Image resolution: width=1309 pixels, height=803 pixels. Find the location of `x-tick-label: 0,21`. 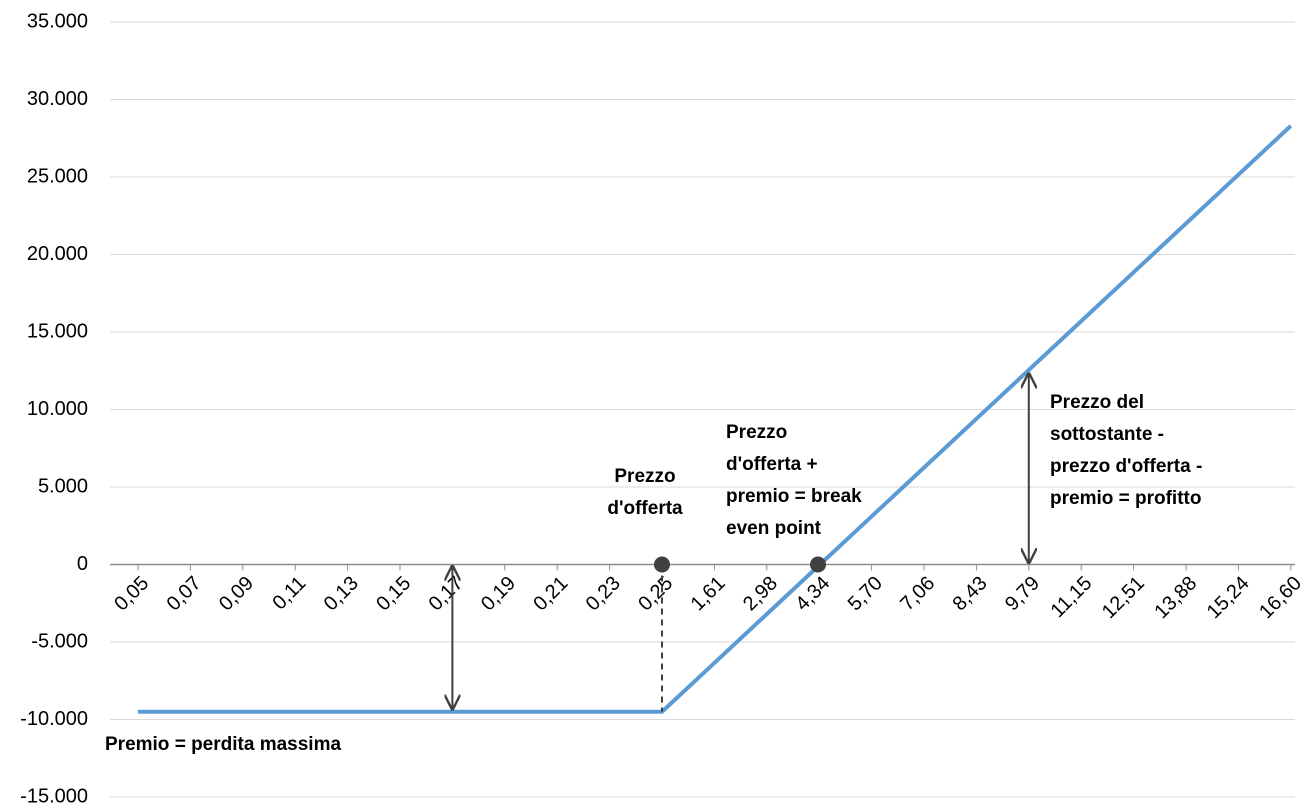

x-tick-label: 0,21 is located at coordinates (550, 593).